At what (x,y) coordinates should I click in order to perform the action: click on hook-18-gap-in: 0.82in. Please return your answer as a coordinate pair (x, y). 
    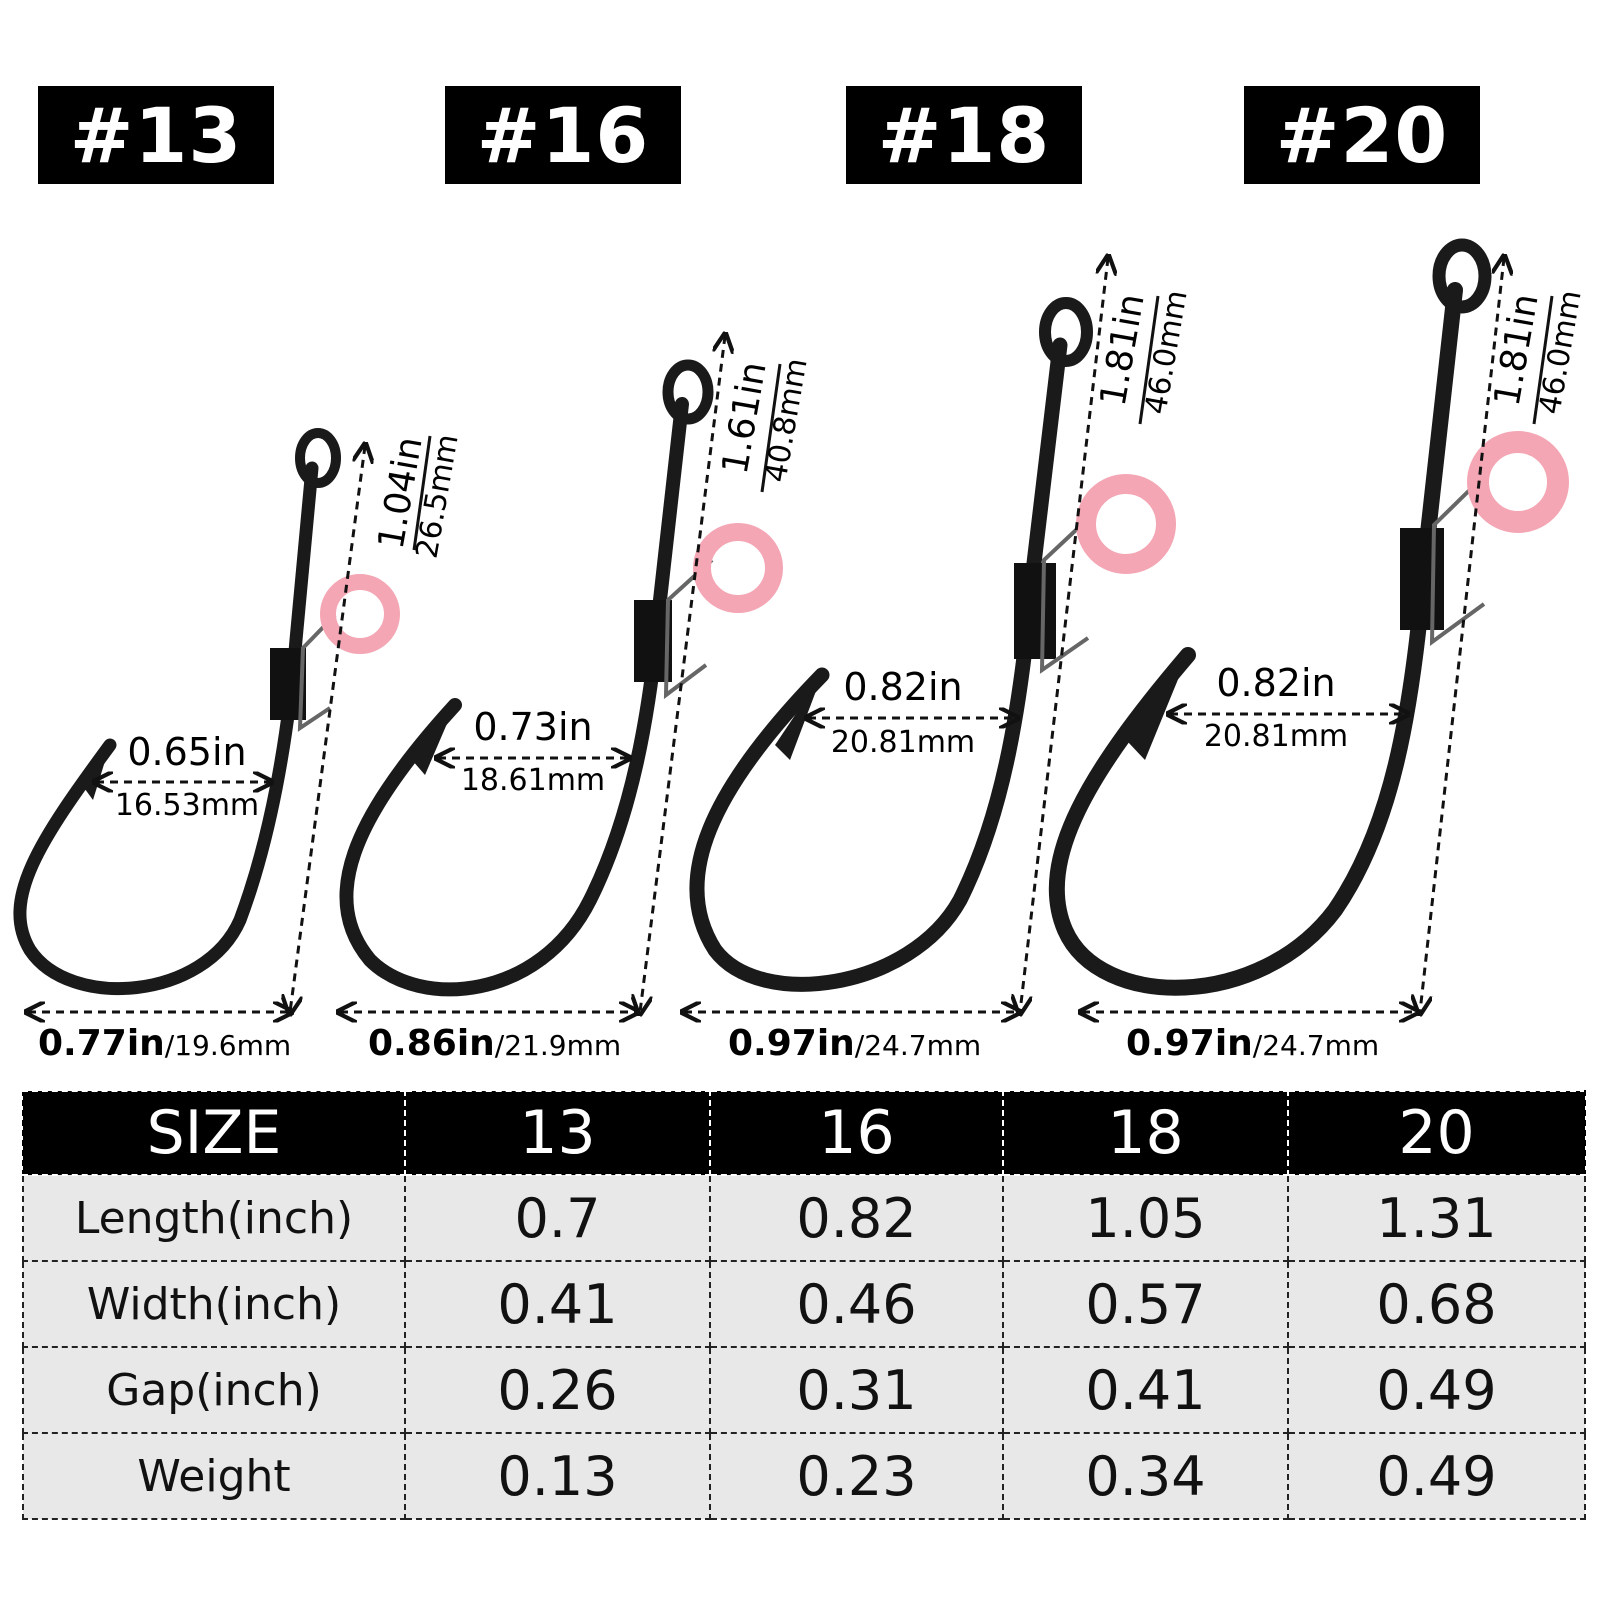
    Looking at the image, I should click on (902, 687).